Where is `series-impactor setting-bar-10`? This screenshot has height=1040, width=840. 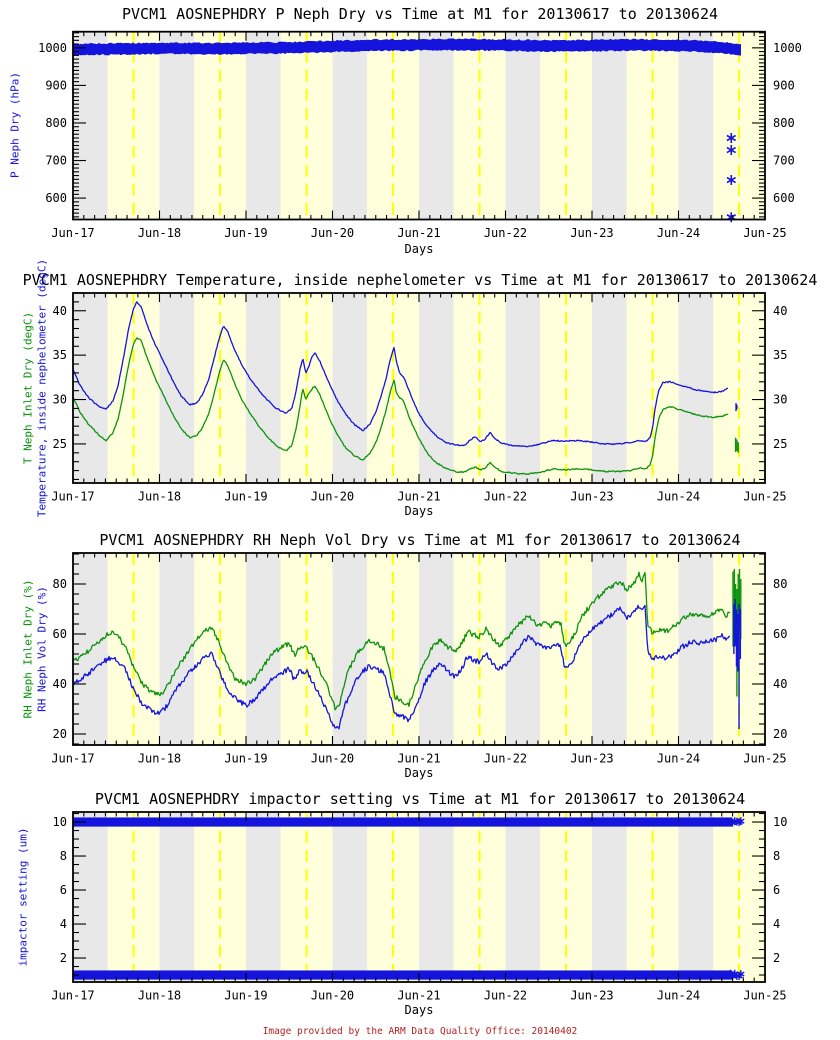 series-impactor setting-bar-10 is located at coordinates (403, 822).